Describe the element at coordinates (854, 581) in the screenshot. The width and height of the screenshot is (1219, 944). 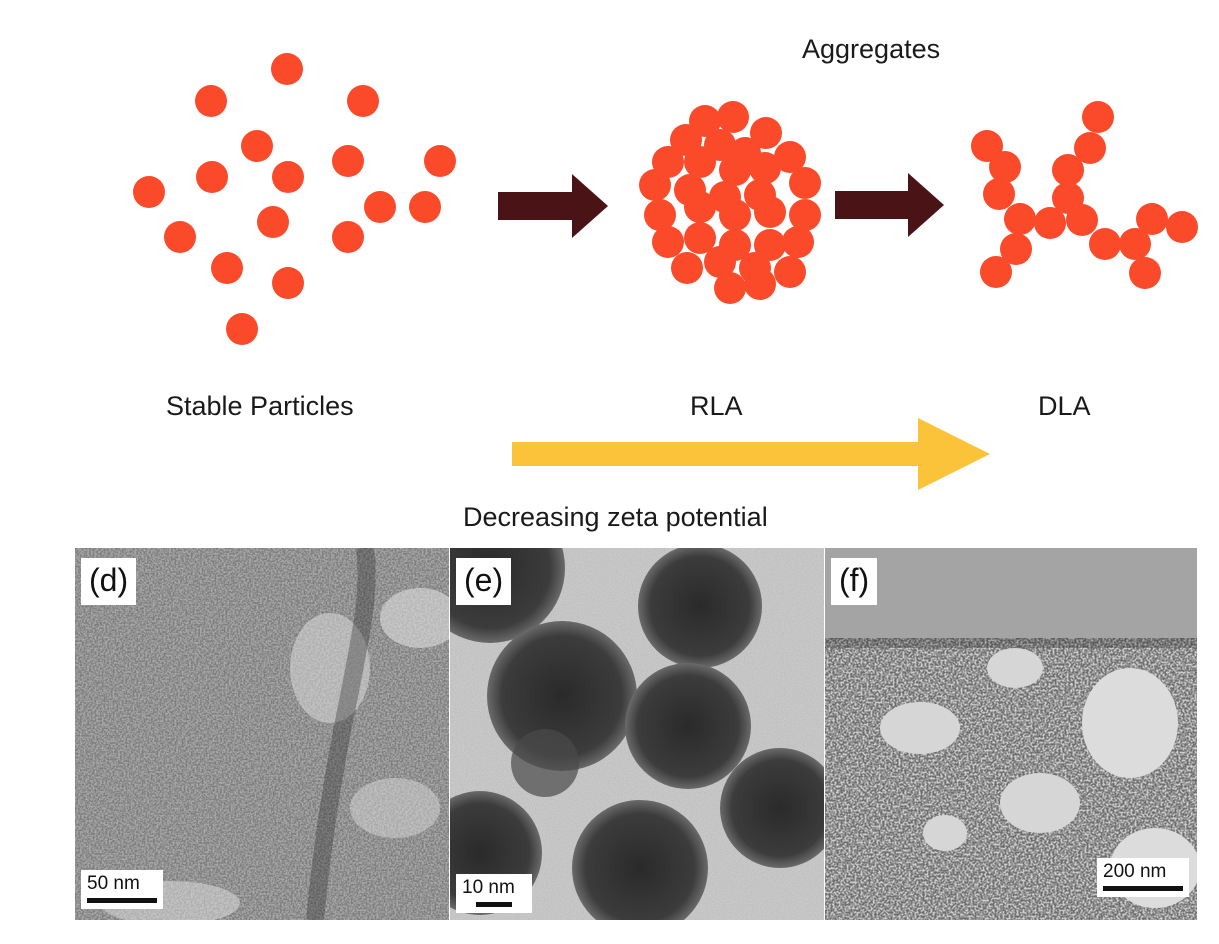
I see `panel-label-f: (f)` at that location.